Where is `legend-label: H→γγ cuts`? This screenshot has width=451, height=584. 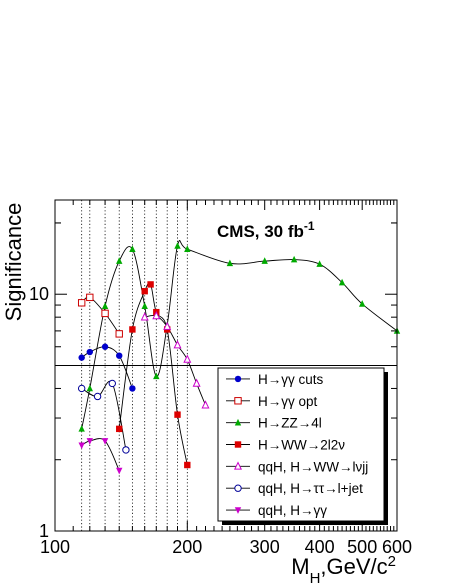
legend-label: H→γγ cuts is located at coordinates (291, 379).